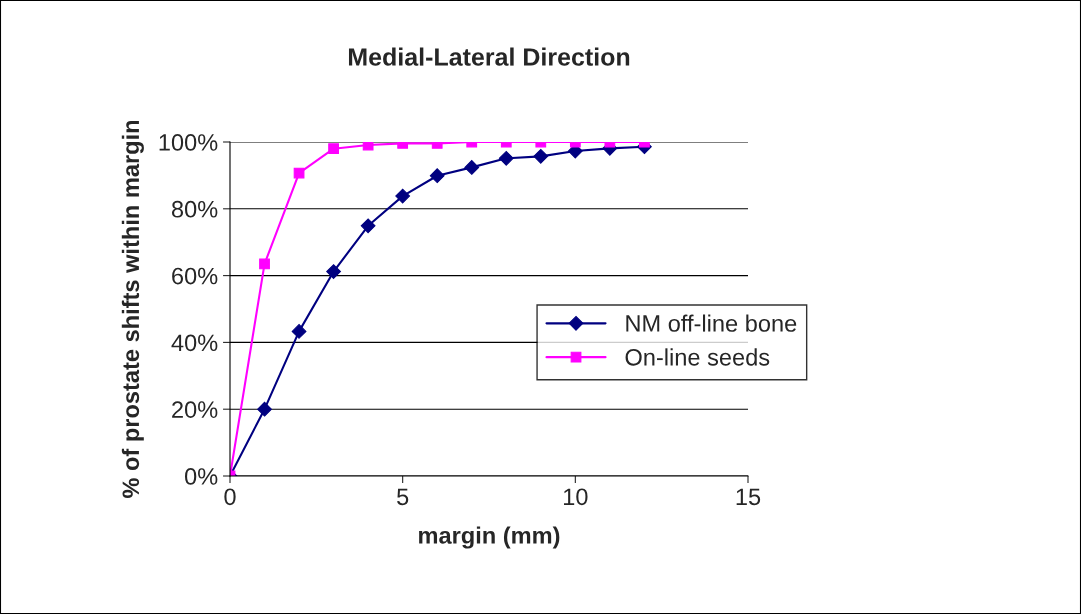 The width and height of the screenshot is (1081, 614). Describe the element at coordinates (711, 323) in the screenshot. I see `legend-label: NM off-line bone` at that location.